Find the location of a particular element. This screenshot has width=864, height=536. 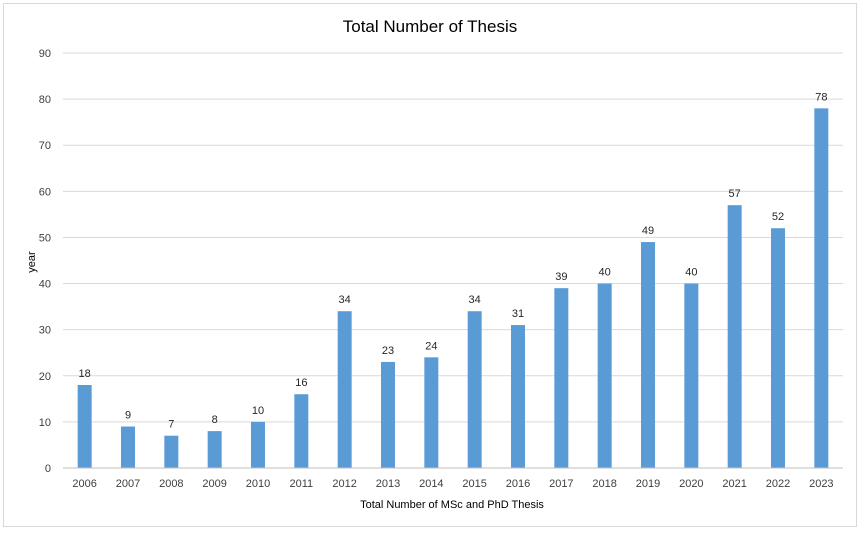

bar-2023 is located at coordinates (821, 288).